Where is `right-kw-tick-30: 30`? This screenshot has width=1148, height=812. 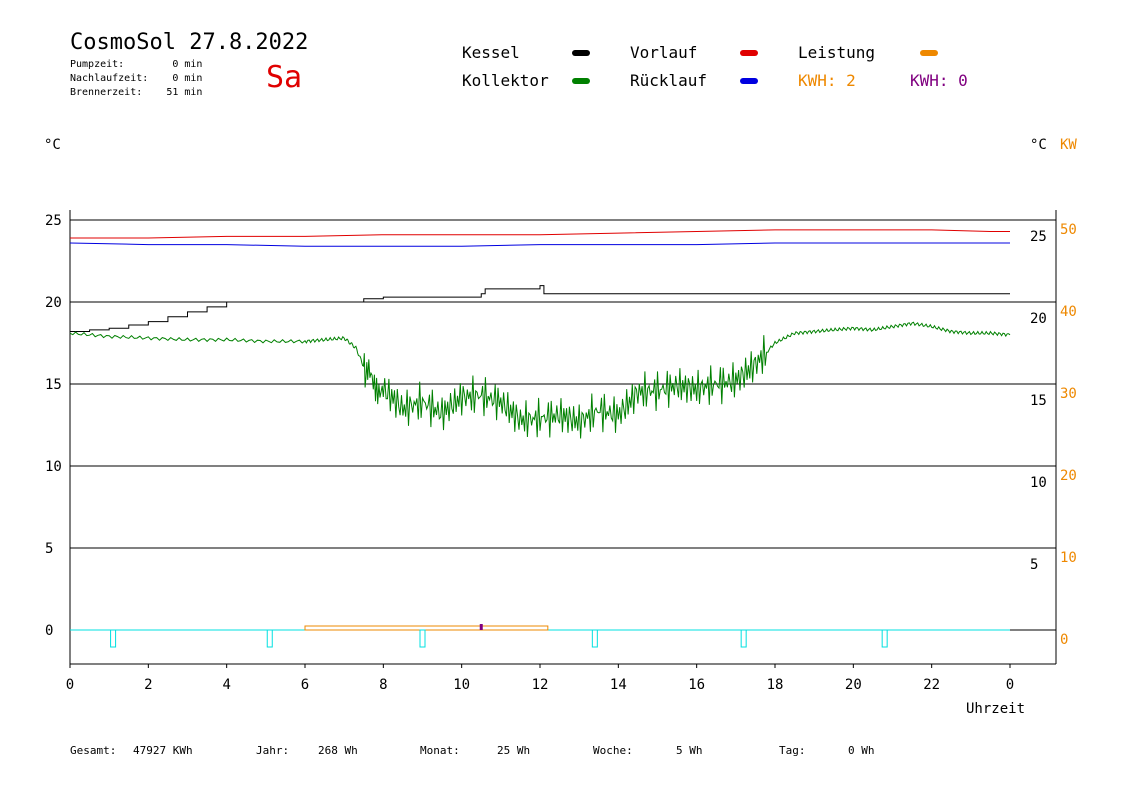 right-kw-tick-30: 30 is located at coordinates (1068, 394).